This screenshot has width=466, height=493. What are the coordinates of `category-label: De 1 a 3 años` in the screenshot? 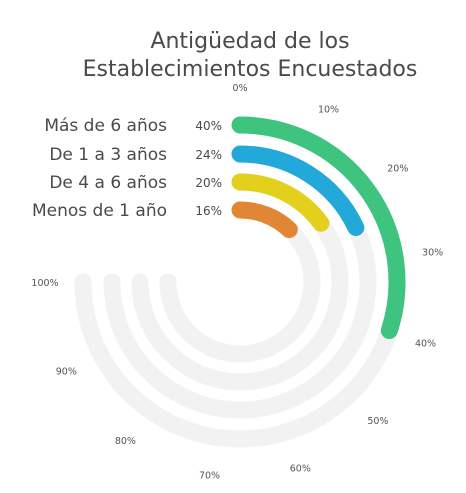 It's located at (108, 155).